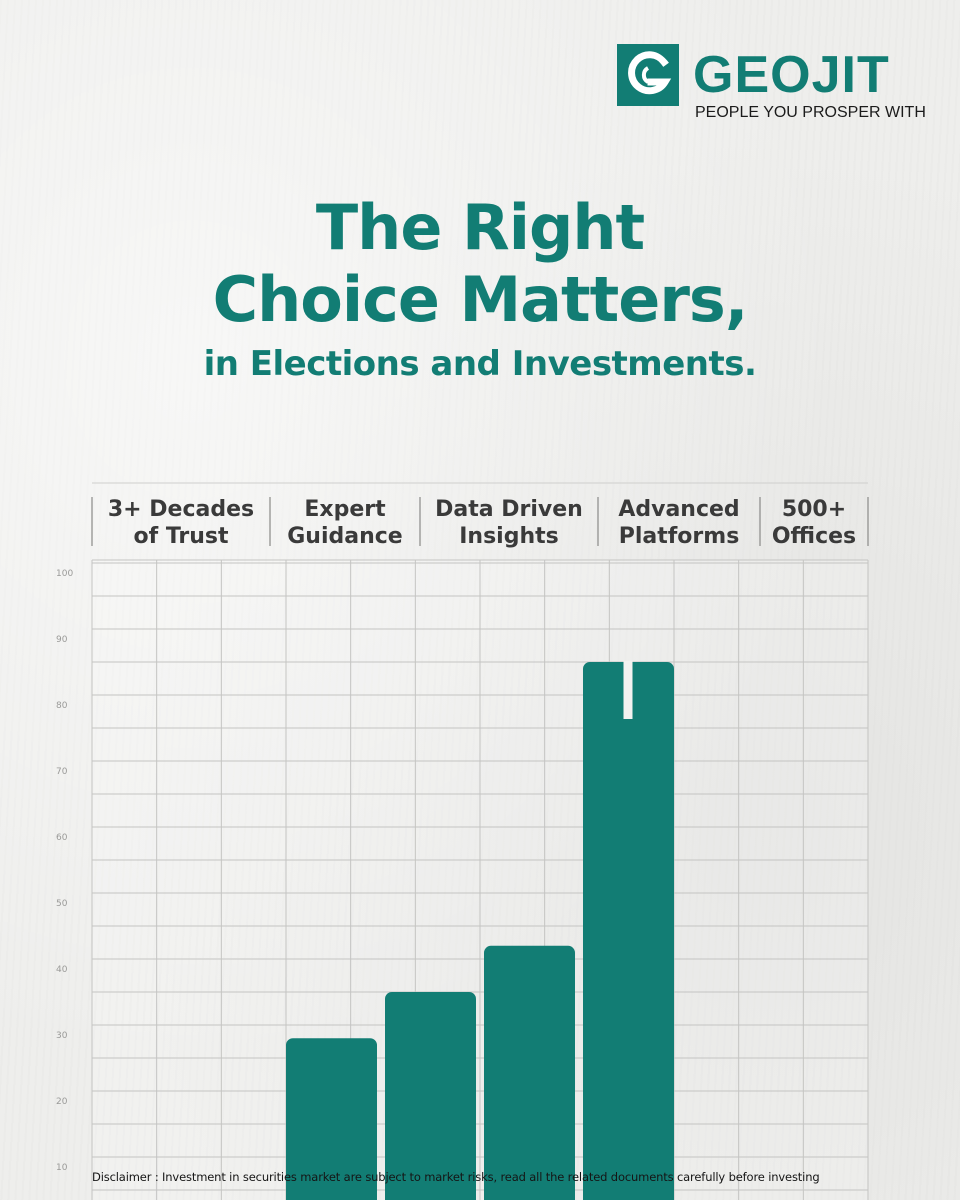  What do you see at coordinates (791, 75) in the screenshot?
I see `brand-name: GEOJIT` at bounding box center [791, 75].